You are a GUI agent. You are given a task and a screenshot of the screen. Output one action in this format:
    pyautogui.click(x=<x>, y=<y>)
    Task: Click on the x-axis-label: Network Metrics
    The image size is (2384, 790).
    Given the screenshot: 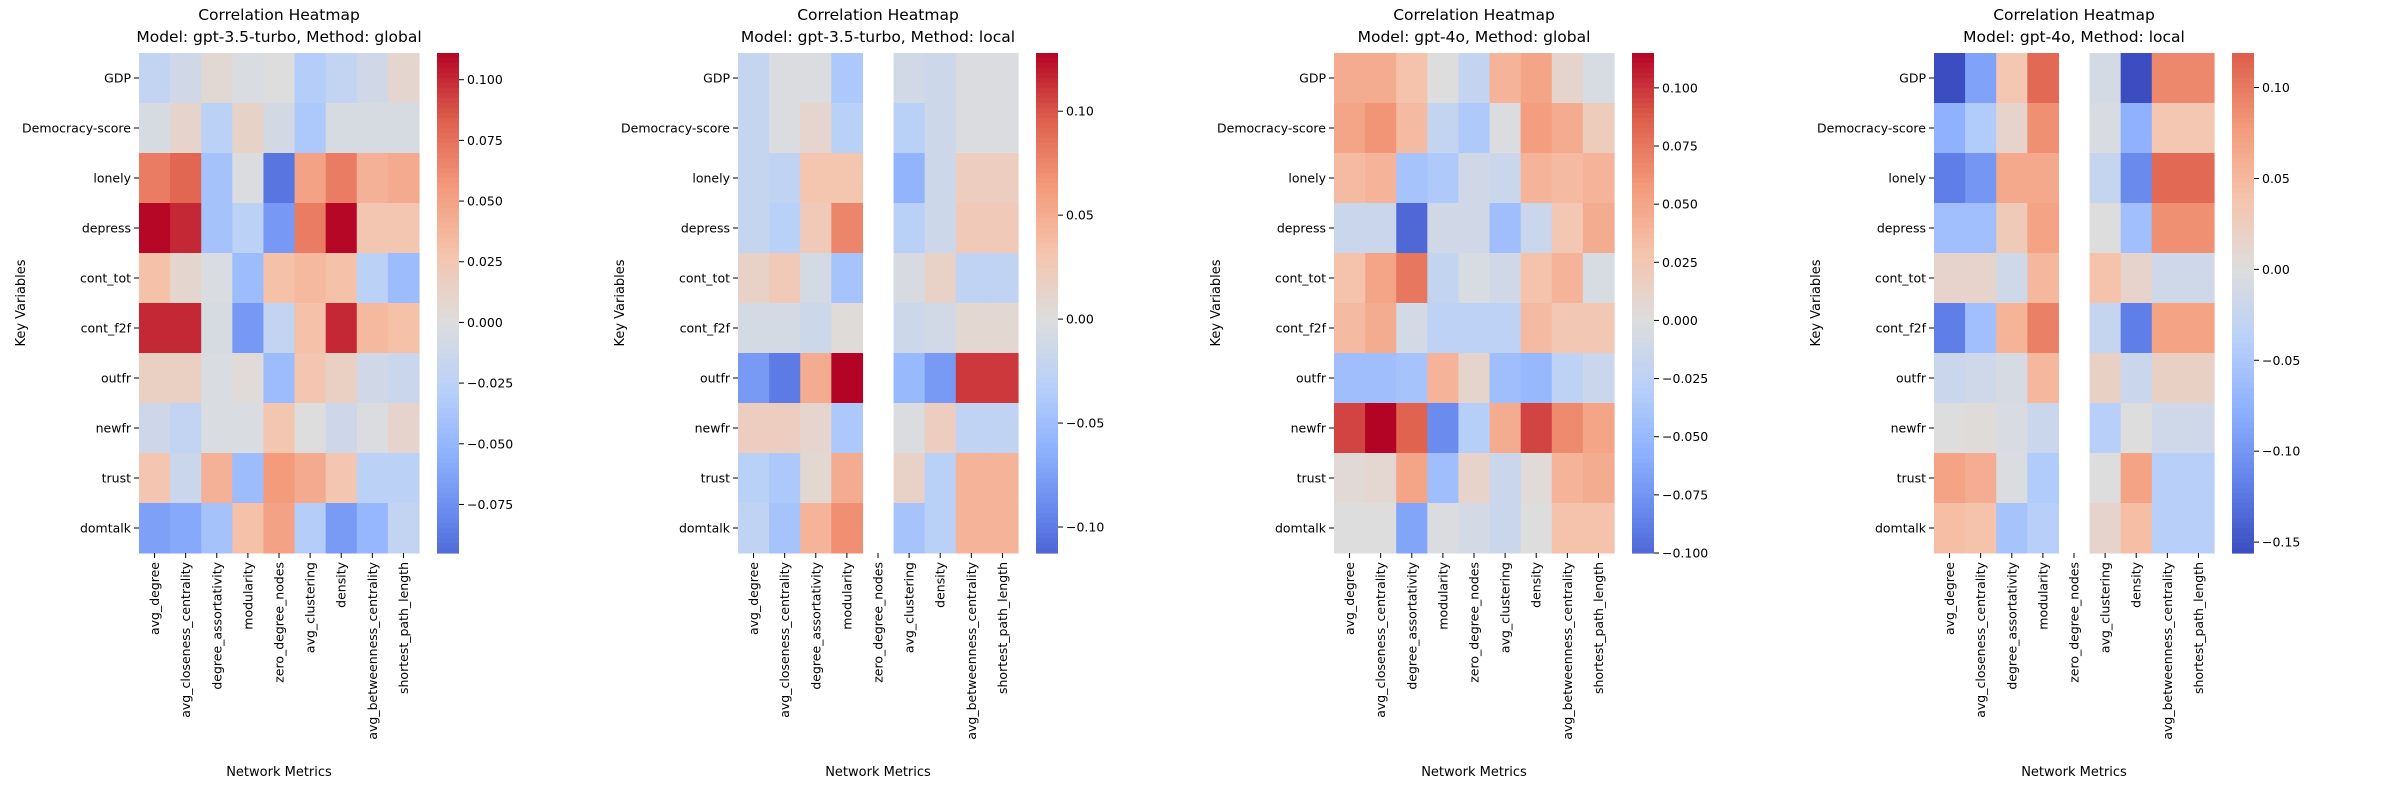 What is the action you would take?
    pyautogui.click(x=1474, y=772)
    